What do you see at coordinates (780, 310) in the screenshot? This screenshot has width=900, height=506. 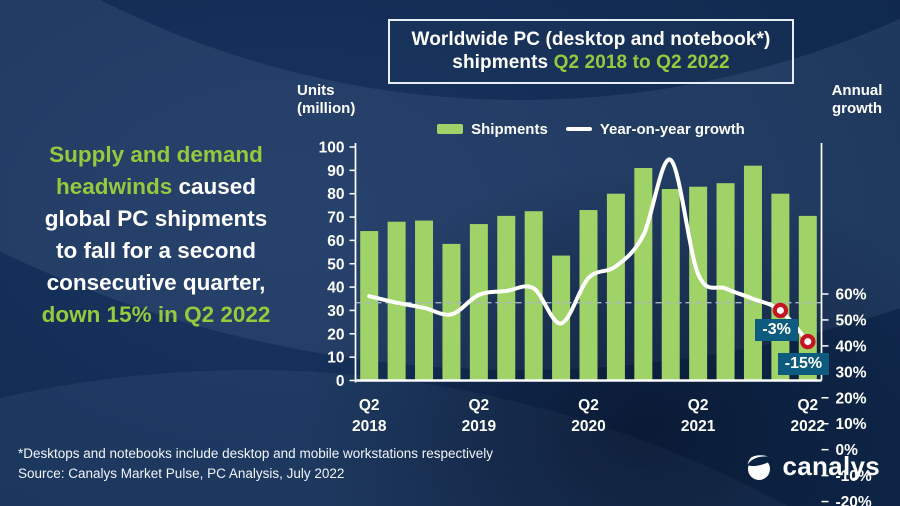 I see `growth-marker-Q1-2022` at bounding box center [780, 310].